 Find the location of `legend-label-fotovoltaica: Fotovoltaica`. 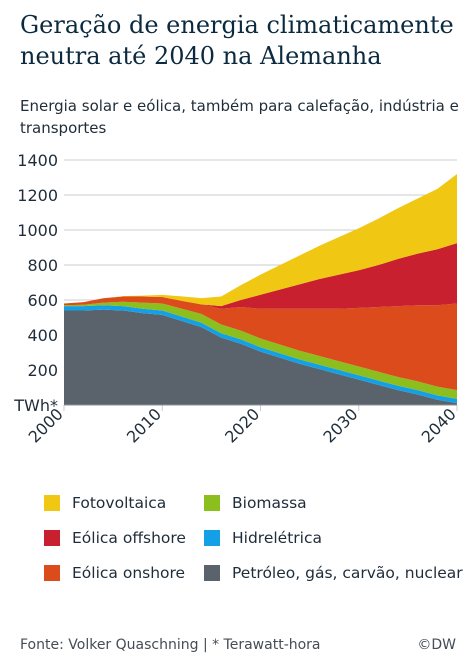

legend-label-fotovoltaica: Fotovoltaica is located at coordinates (119, 503).